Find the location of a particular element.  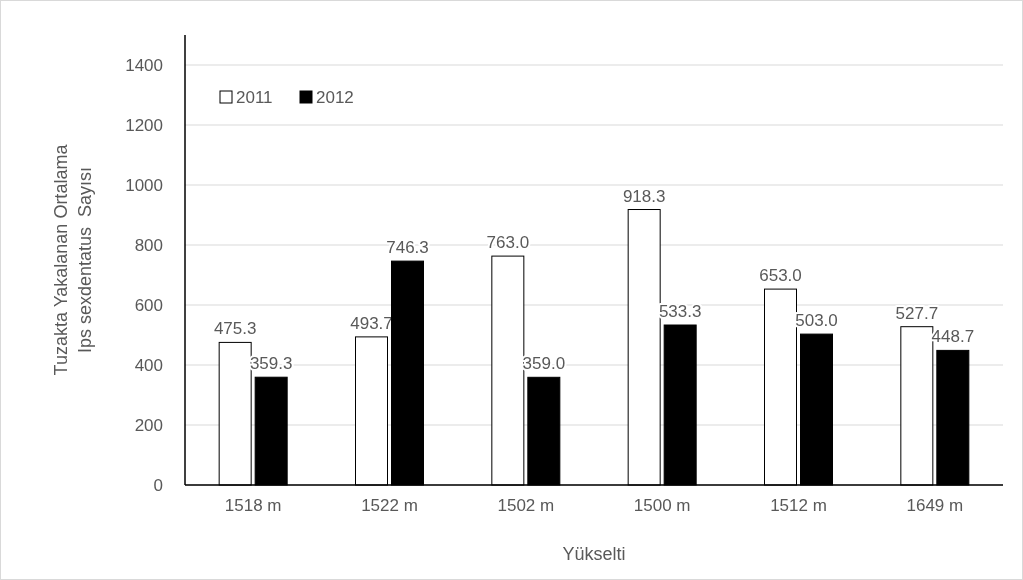

x-tick-label: 1518 m is located at coordinates (253, 505).